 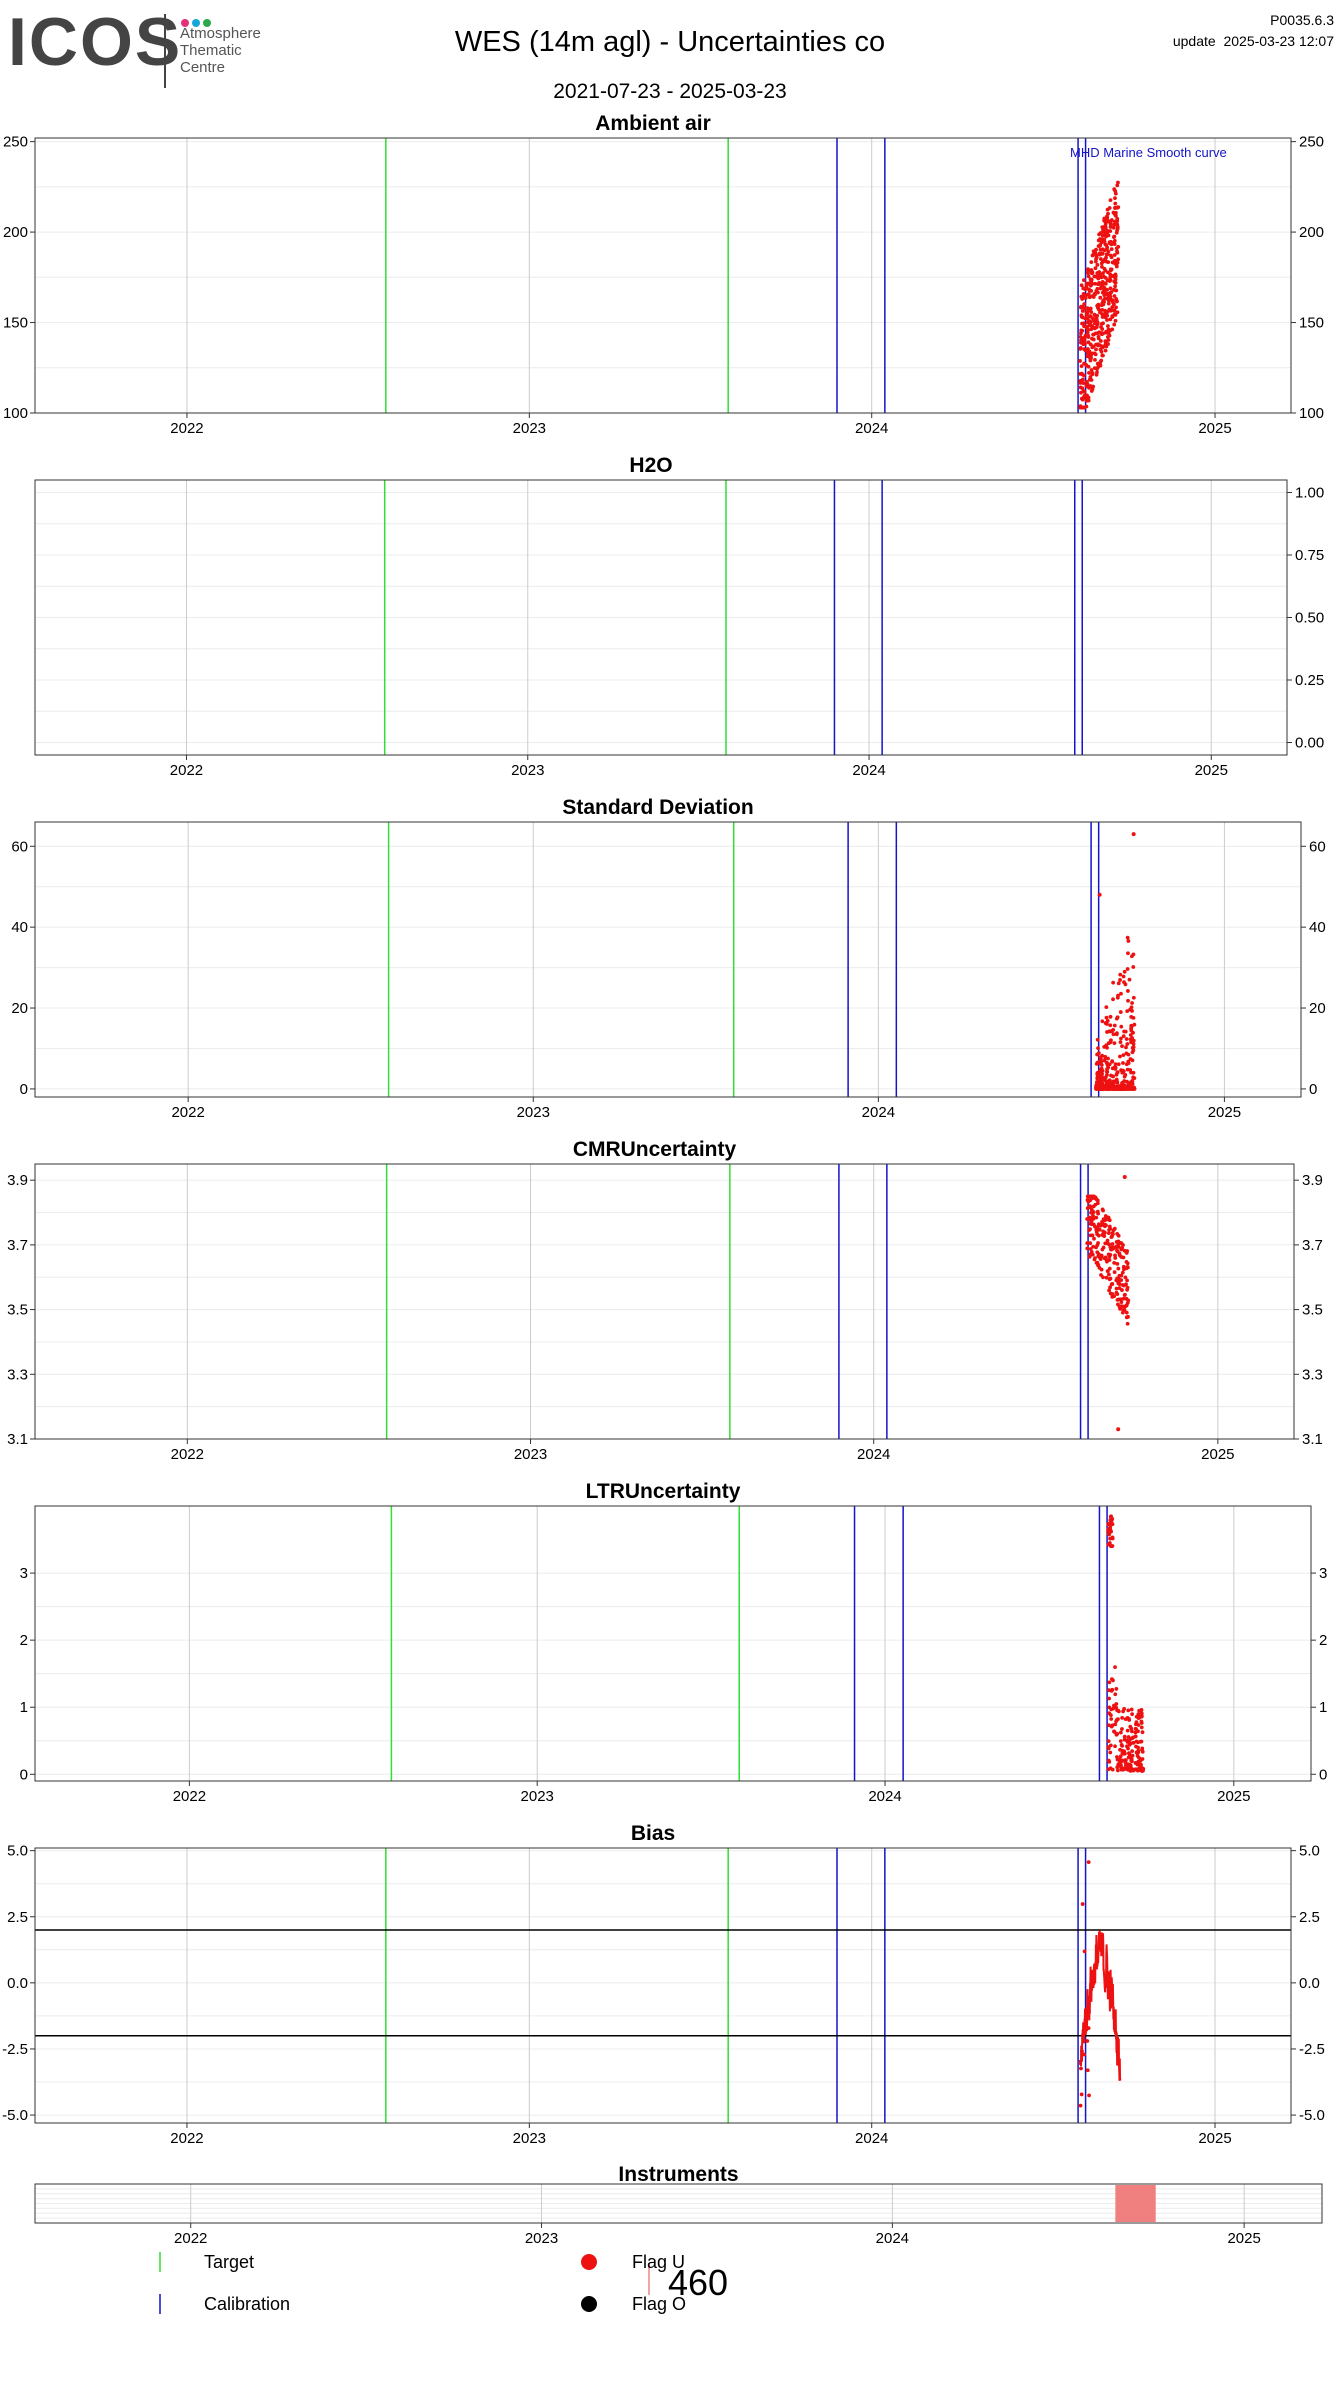 What do you see at coordinates (664, 1301) in the screenshot?
I see `plot-frame` at bounding box center [664, 1301].